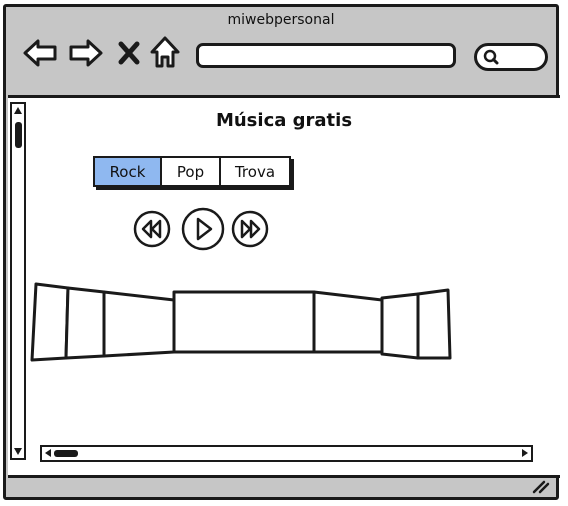  What do you see at coordinates (286, 453) in the screenshot?
I see `horizontal-scrollbar` at bounding box center [286, 453].